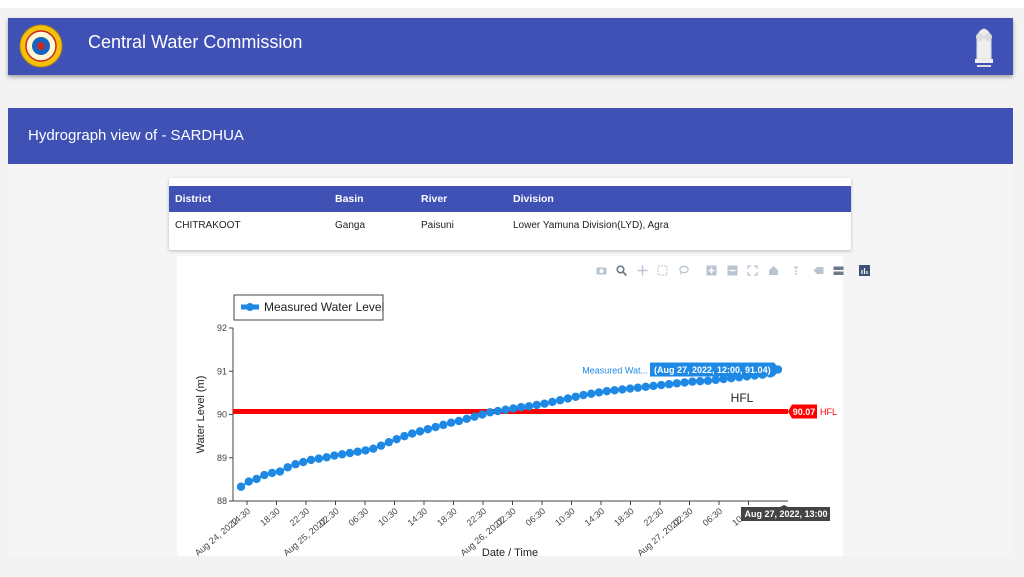  I want to click on spike-lines-icon, so click(797, 269).